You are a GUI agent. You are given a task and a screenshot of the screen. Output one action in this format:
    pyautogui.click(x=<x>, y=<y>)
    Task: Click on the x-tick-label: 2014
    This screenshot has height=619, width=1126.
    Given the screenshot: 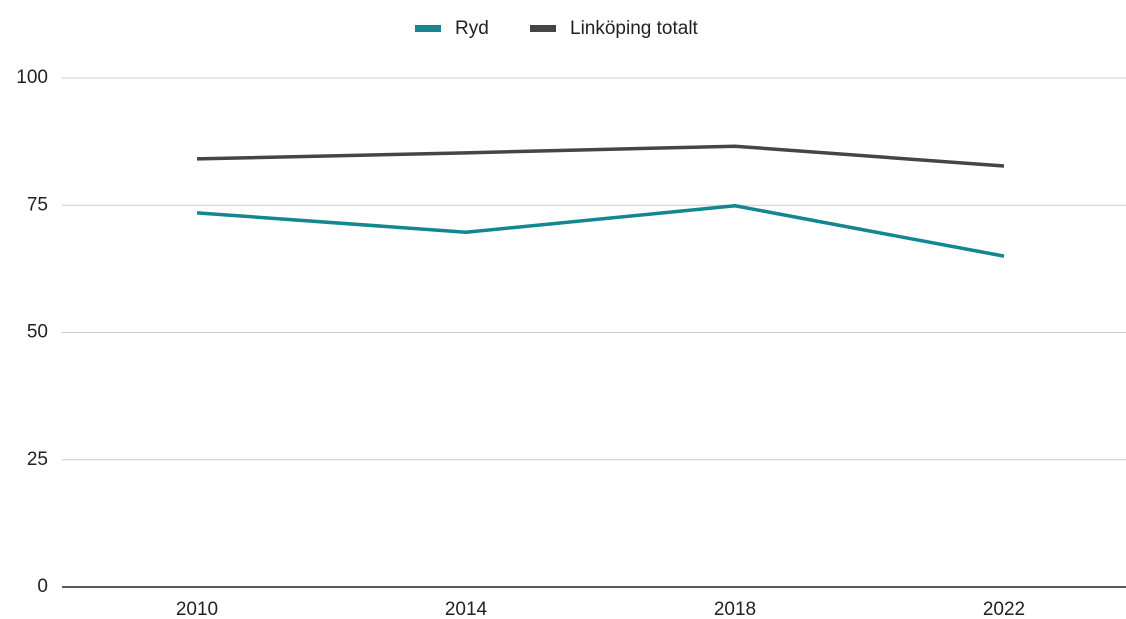 What is the action you would take?
    pyautogui.click(x=466, y=609)
    